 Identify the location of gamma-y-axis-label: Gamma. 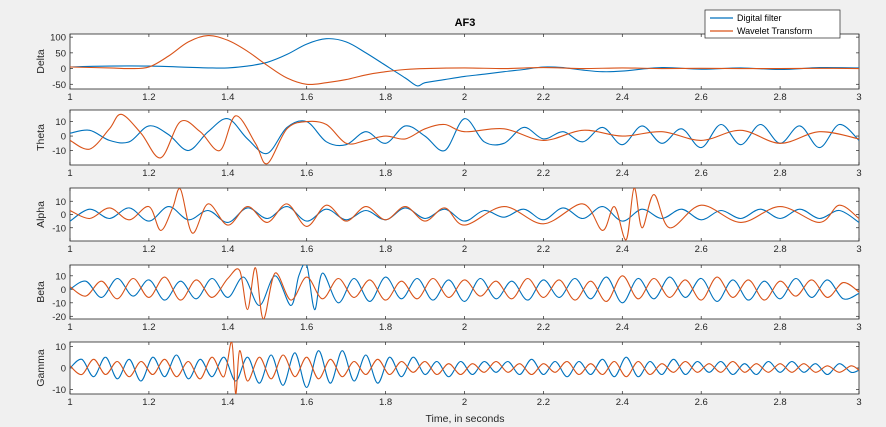
(41, 368).